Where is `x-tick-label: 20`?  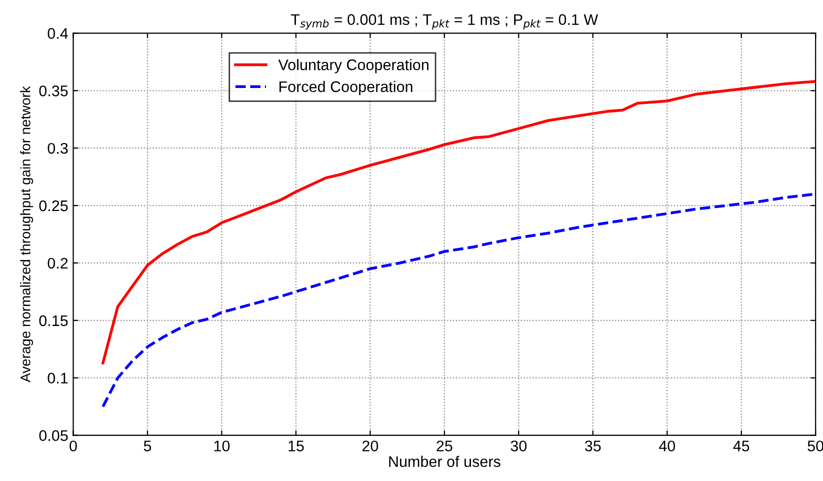
x-tick-label: 20 is located at coordinates (370, 446).